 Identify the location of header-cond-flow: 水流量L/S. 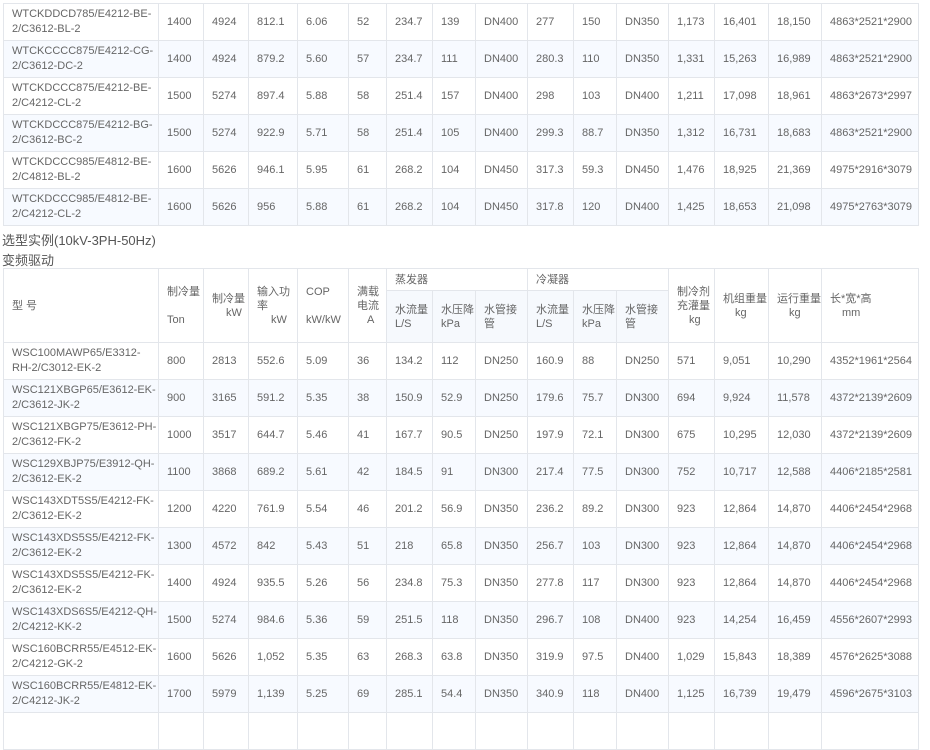
(550, 316).